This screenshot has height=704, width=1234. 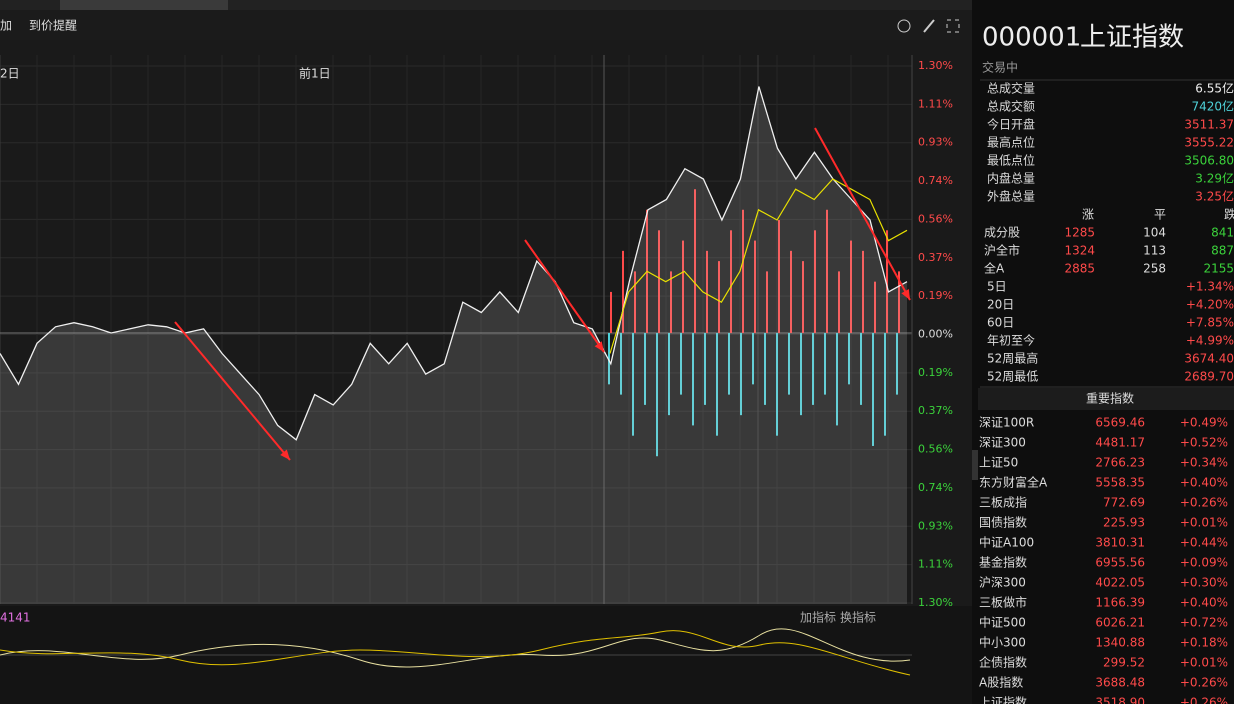 I want to click on stat-label: 最低点位, so click(x=1011, y=160).